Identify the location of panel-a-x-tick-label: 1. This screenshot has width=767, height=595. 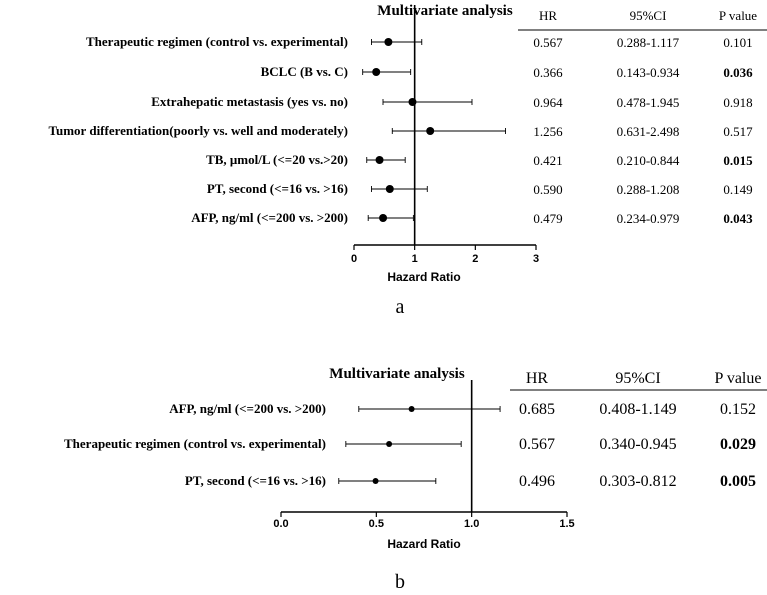
(415, 259).